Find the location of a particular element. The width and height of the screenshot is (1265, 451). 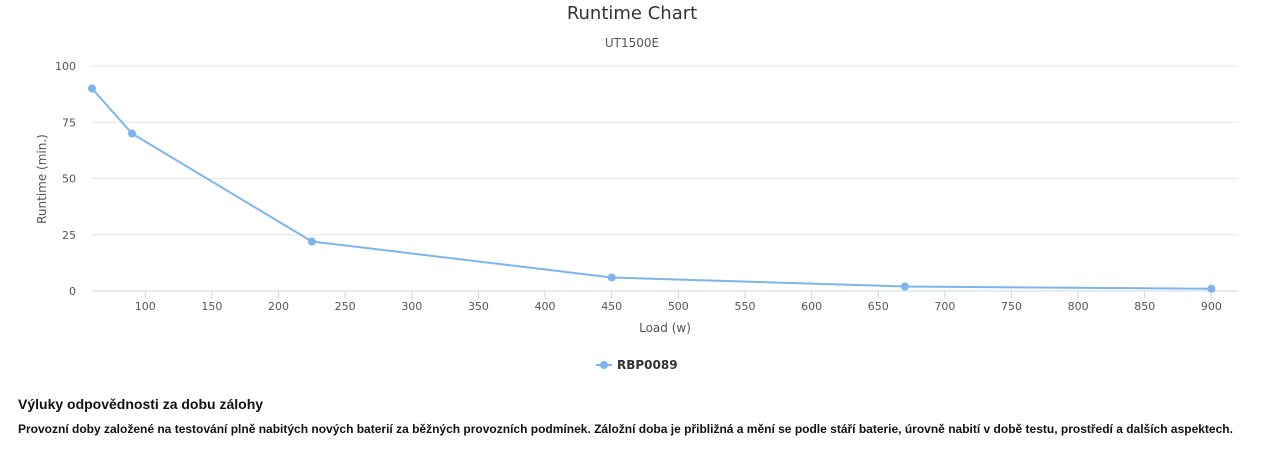

y-axis-title: Runtime (min.) is located at coordinates (42, 179).